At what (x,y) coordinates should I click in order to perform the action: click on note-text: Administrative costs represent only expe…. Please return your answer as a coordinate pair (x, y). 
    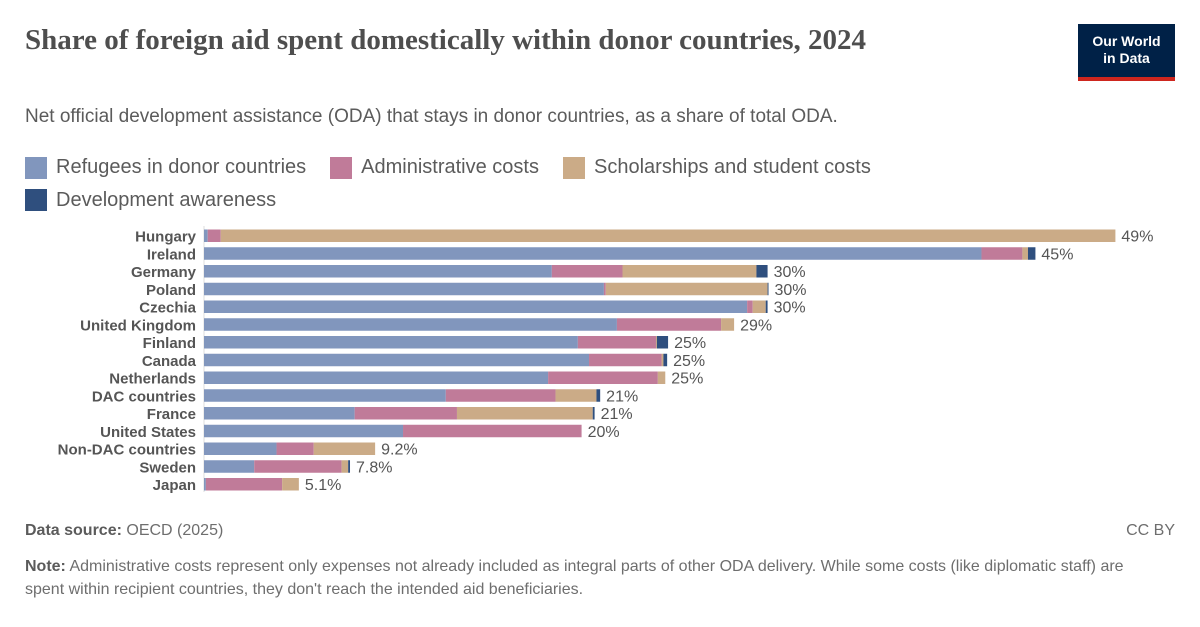
    Looking at the image, I should click on (574, 578).